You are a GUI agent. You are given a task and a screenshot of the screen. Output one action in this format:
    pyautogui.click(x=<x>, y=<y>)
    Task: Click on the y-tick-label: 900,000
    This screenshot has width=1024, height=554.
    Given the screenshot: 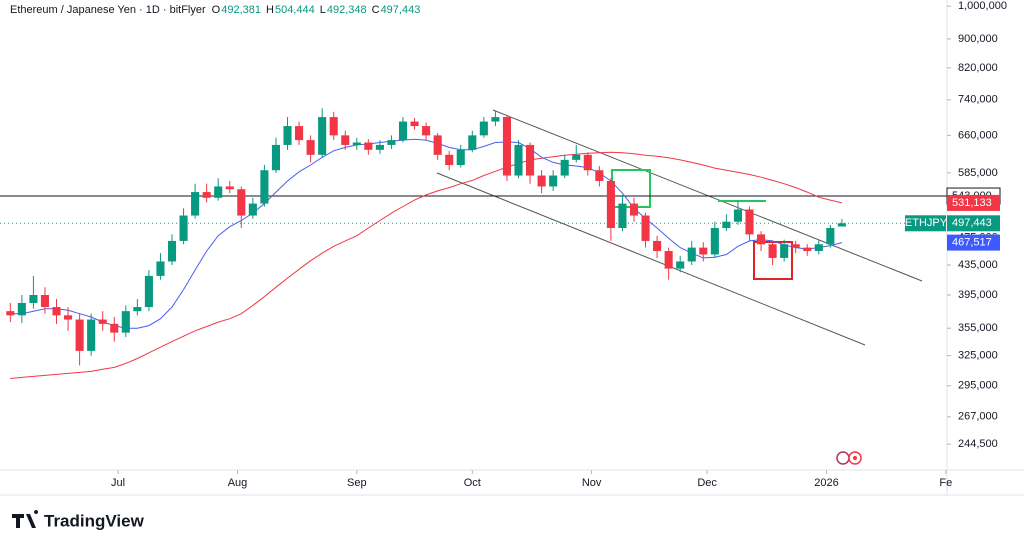 What is the action you would take?
    pyautogui.click(x=978, y=39)
    